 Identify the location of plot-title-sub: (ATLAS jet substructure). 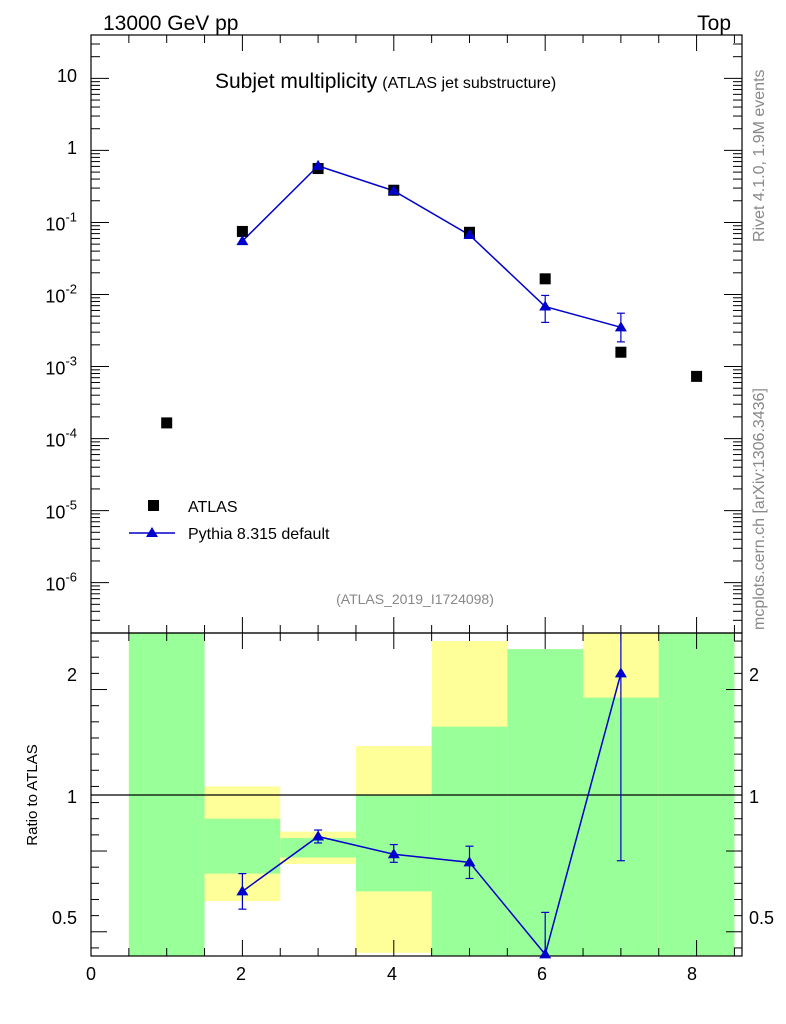
(469, 83).